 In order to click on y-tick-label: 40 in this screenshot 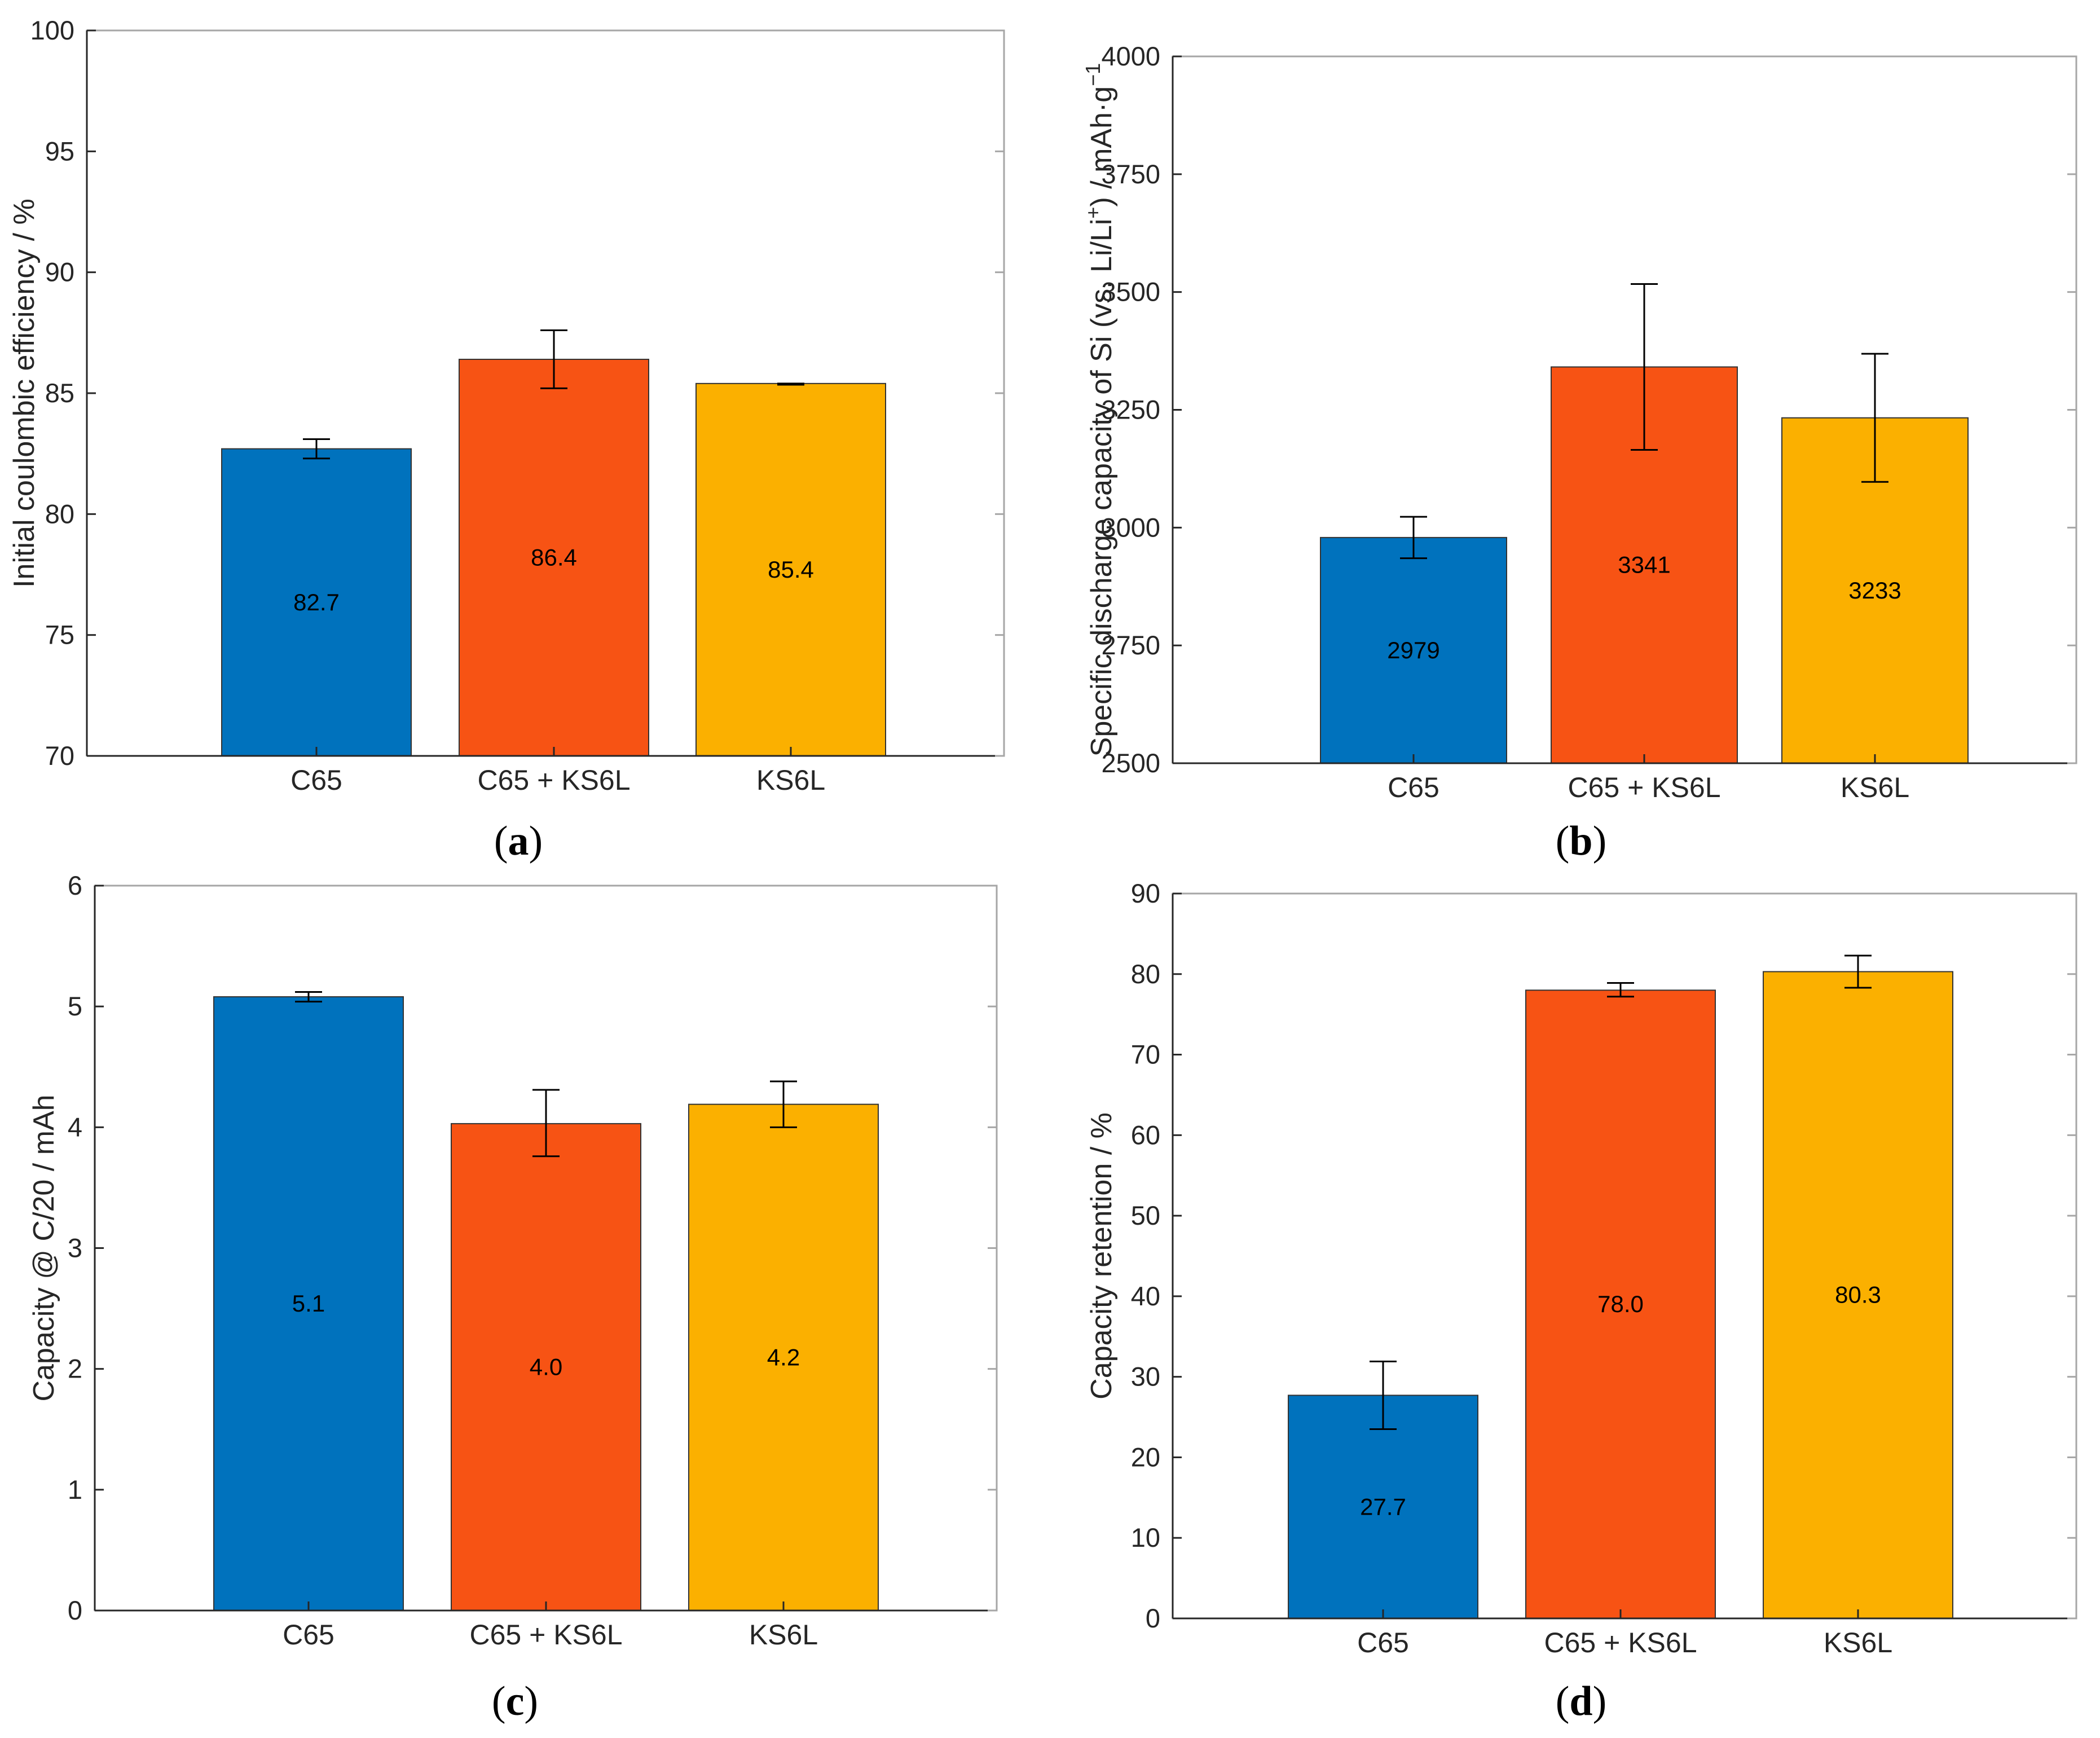, I will do `click(1146, 1296)`.